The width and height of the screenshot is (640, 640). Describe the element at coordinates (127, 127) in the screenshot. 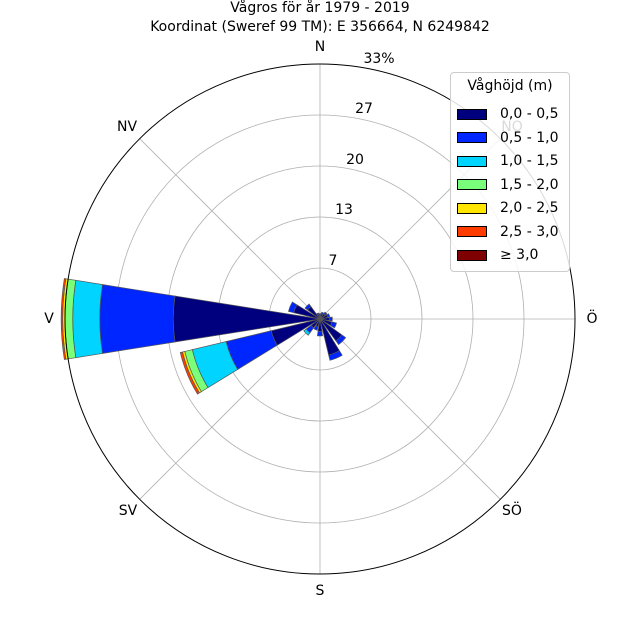

I see `direction-label-nv: NV` at that location.